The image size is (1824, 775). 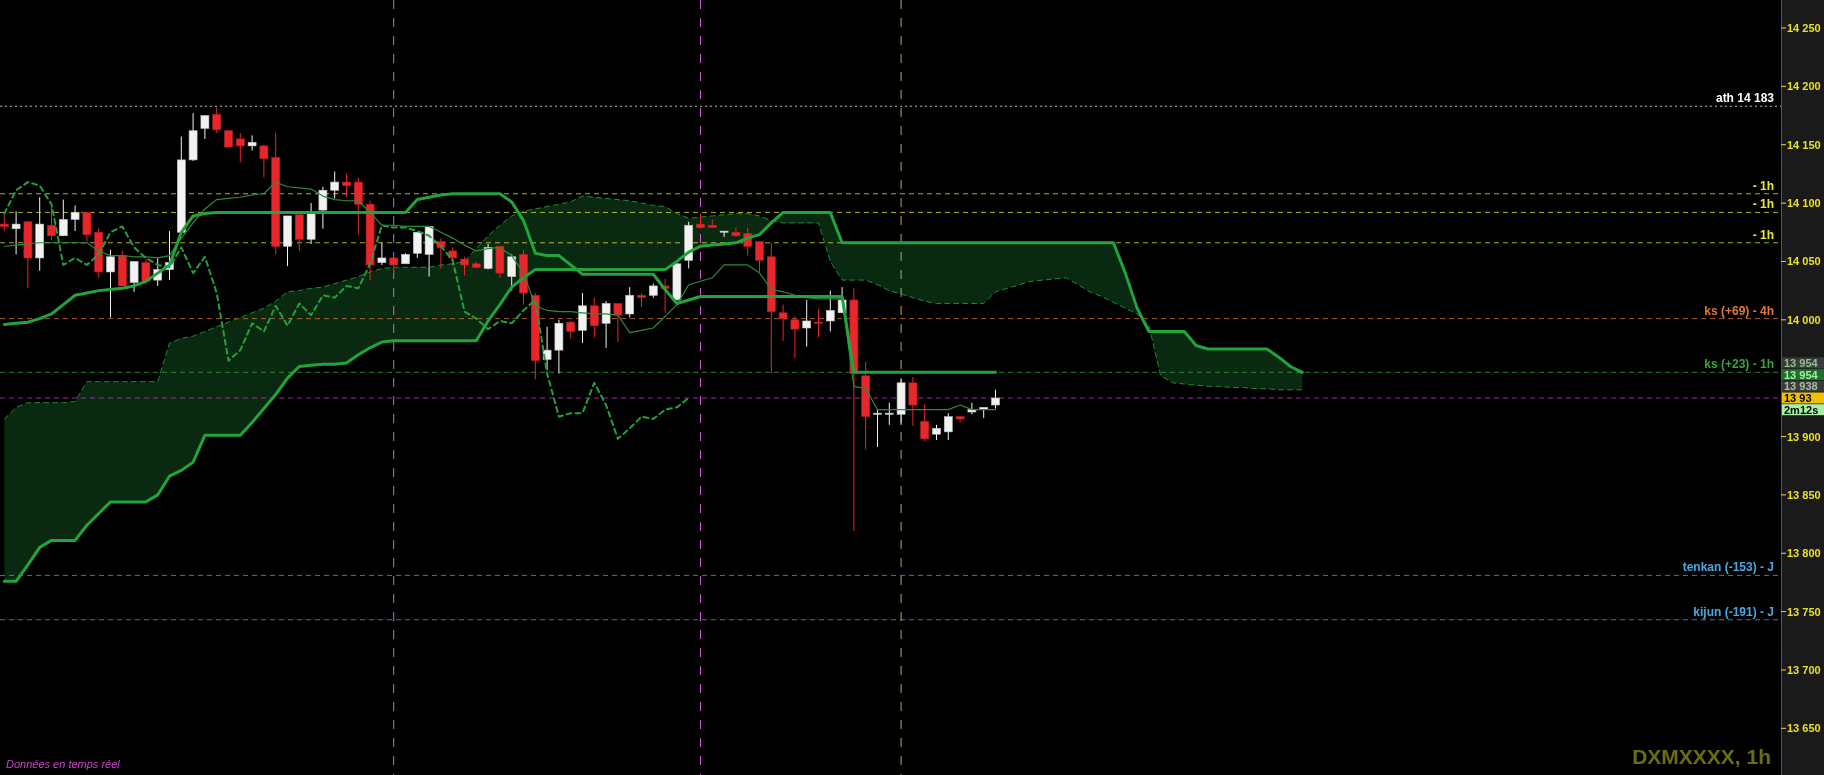 What do you see at coordinates (1804, 669) in the screenshot?
I see `y-tick-label: 13 700` at bounding box center [1804, 669].